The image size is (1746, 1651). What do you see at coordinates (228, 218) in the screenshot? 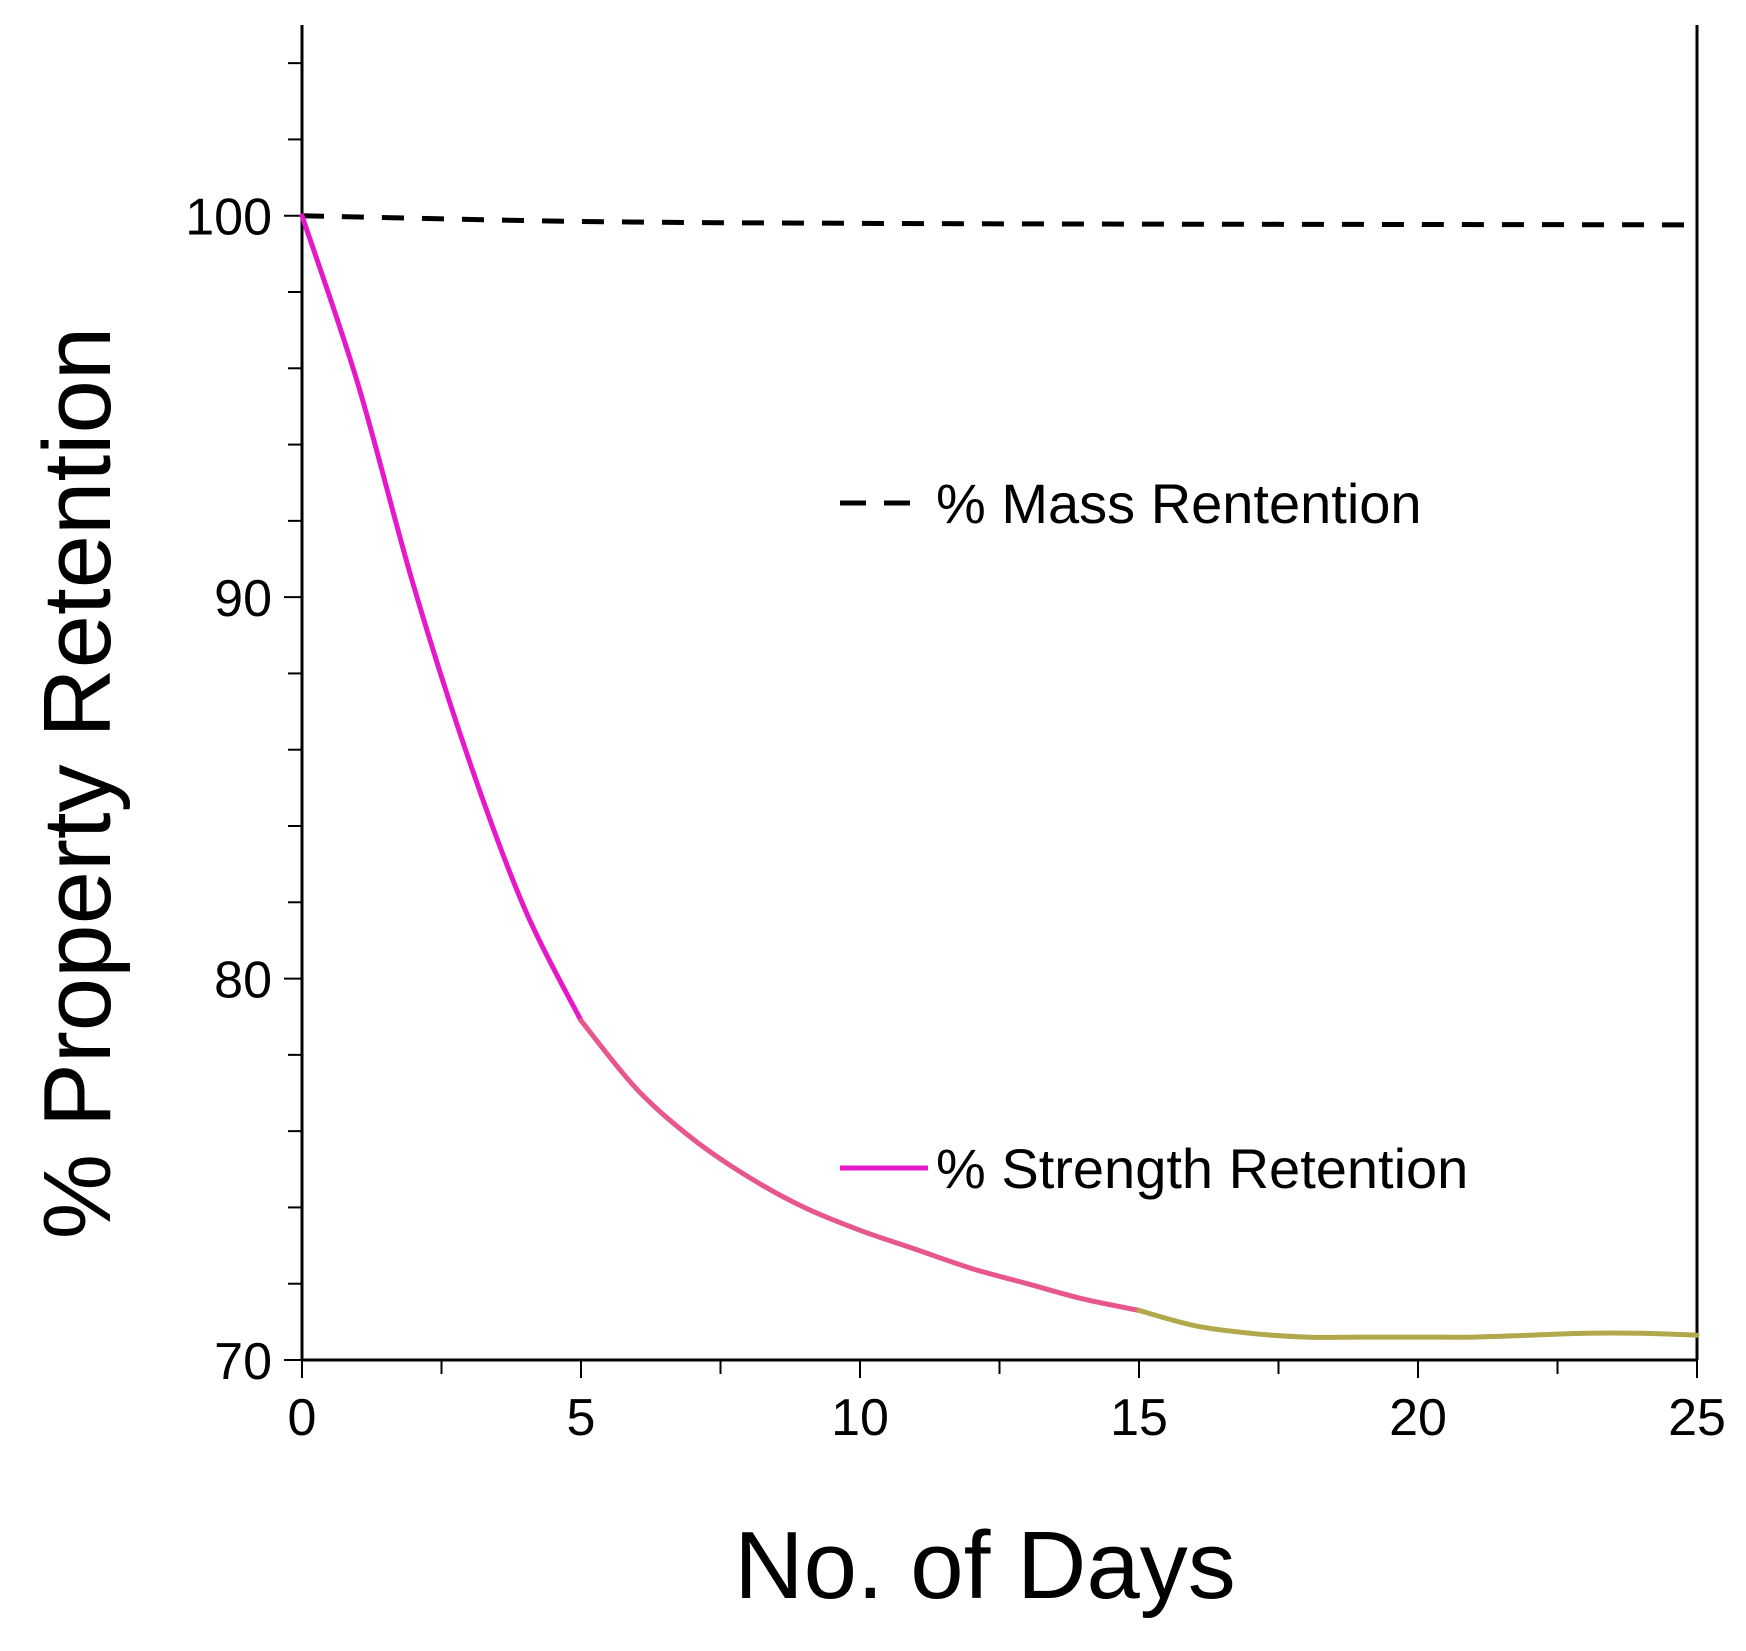
I see `y-tick-label: 100` at bounding box center [228, 218].